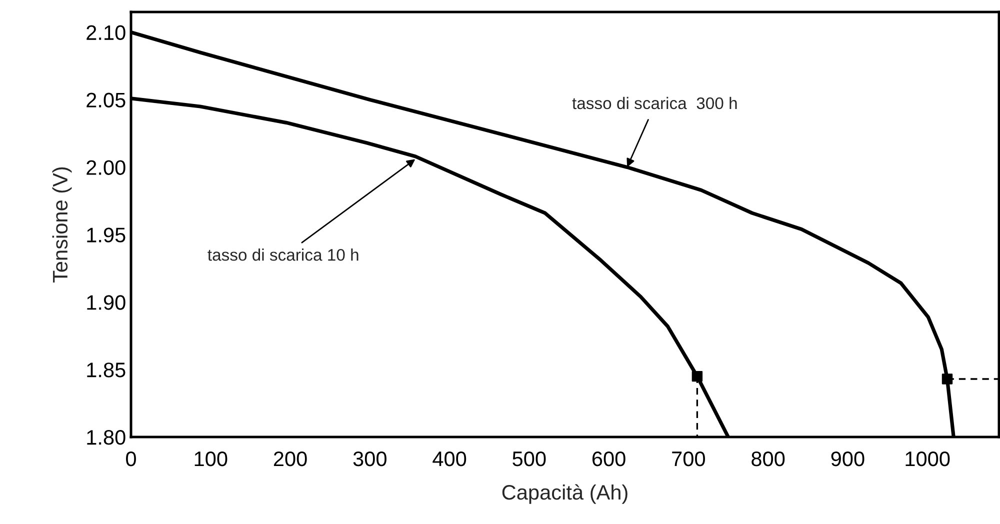 The height and width of the screenshot is (524, 1000). What do you see at coordinates (688, 458) in the screenshot?
I see `x-tick-label: 700` at bounding box center [688, 458].